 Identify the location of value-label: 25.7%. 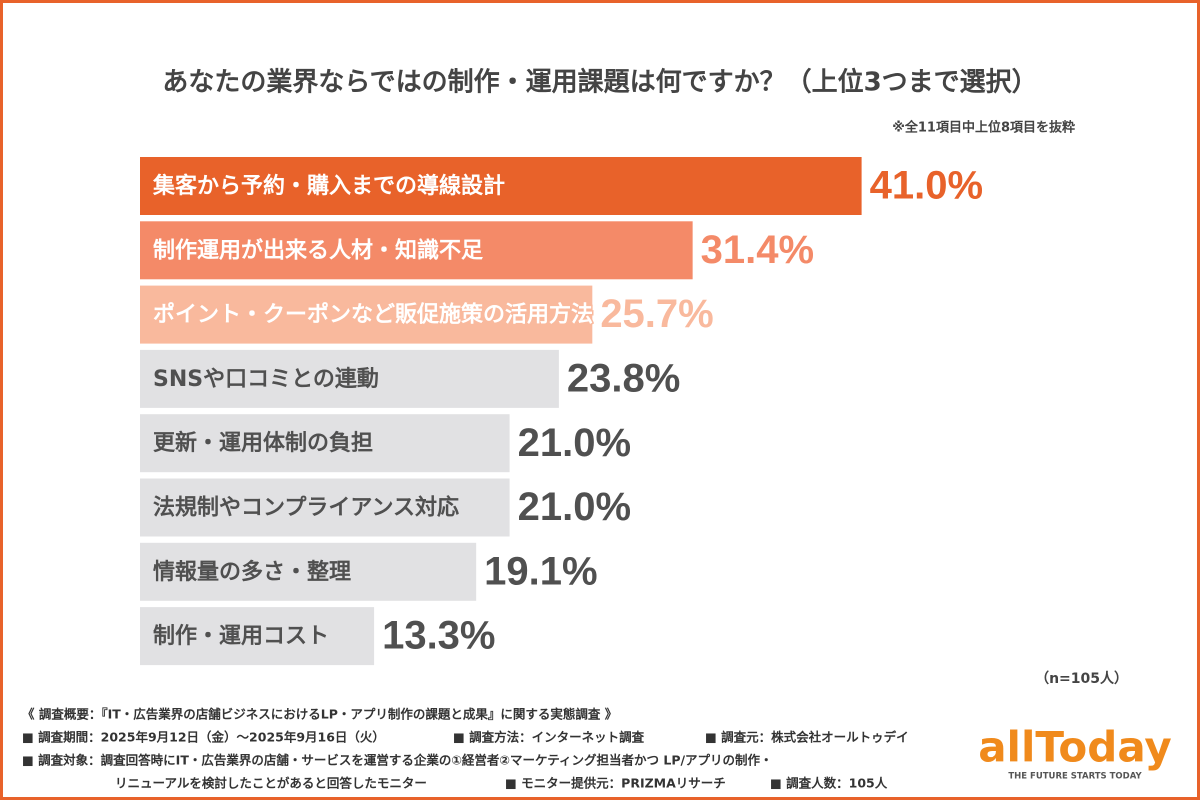
(656, 314).